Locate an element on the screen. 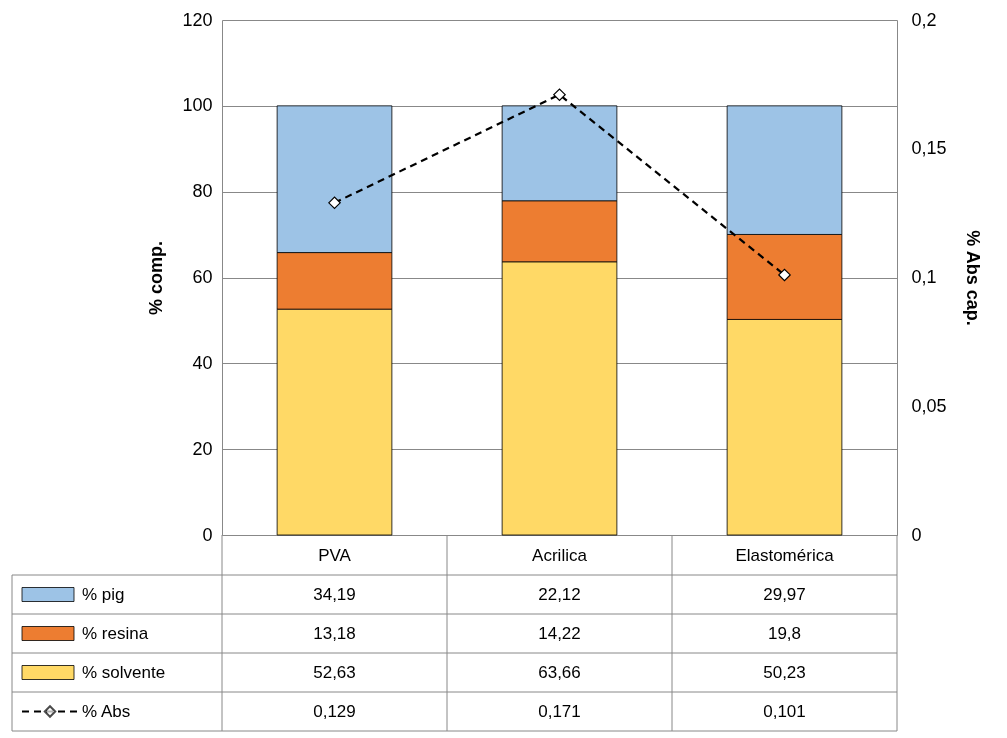  data-label: 63,66 is located at coordinates (559, 672).